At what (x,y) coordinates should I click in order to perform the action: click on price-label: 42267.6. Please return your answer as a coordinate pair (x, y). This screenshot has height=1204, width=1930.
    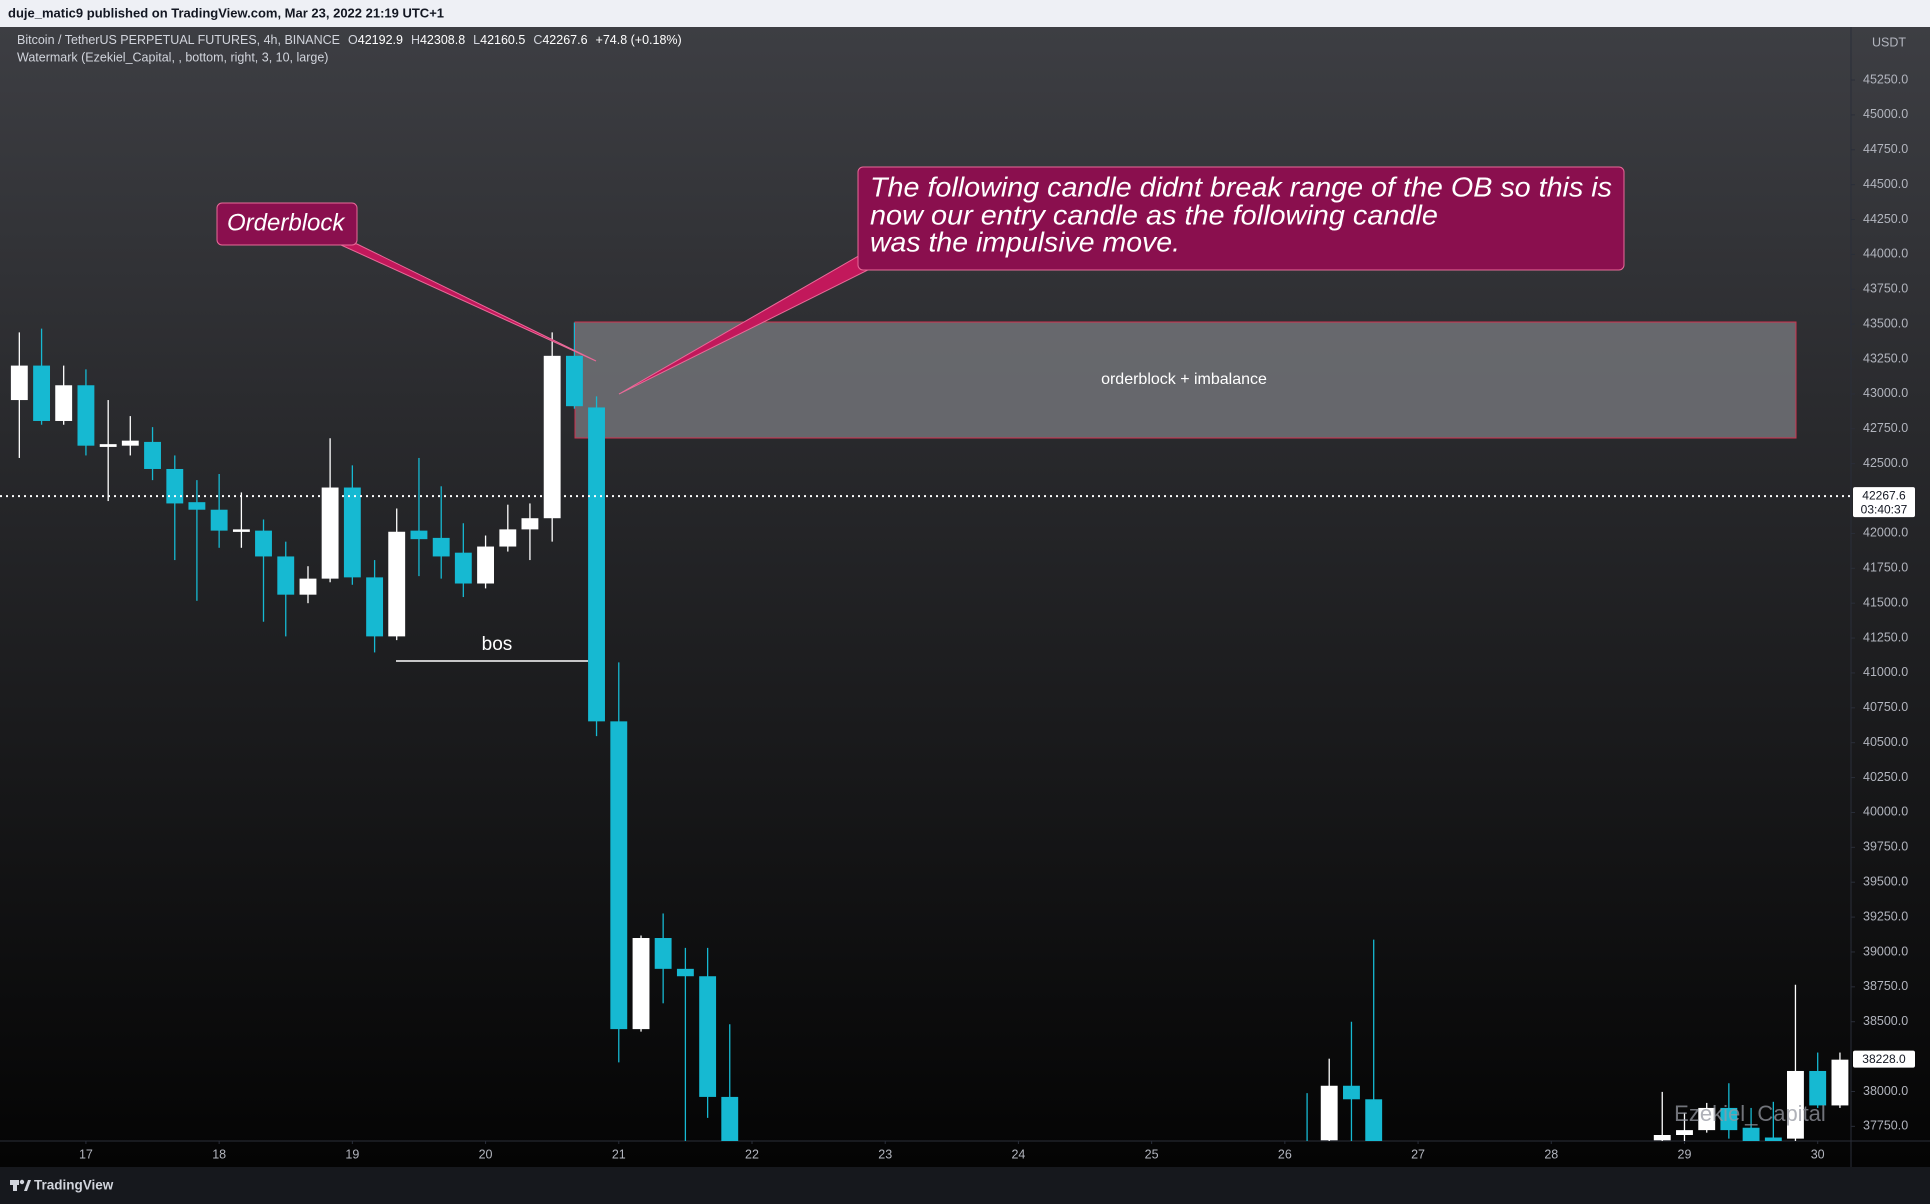
    Looking at the image, I should click on (1884, 495).